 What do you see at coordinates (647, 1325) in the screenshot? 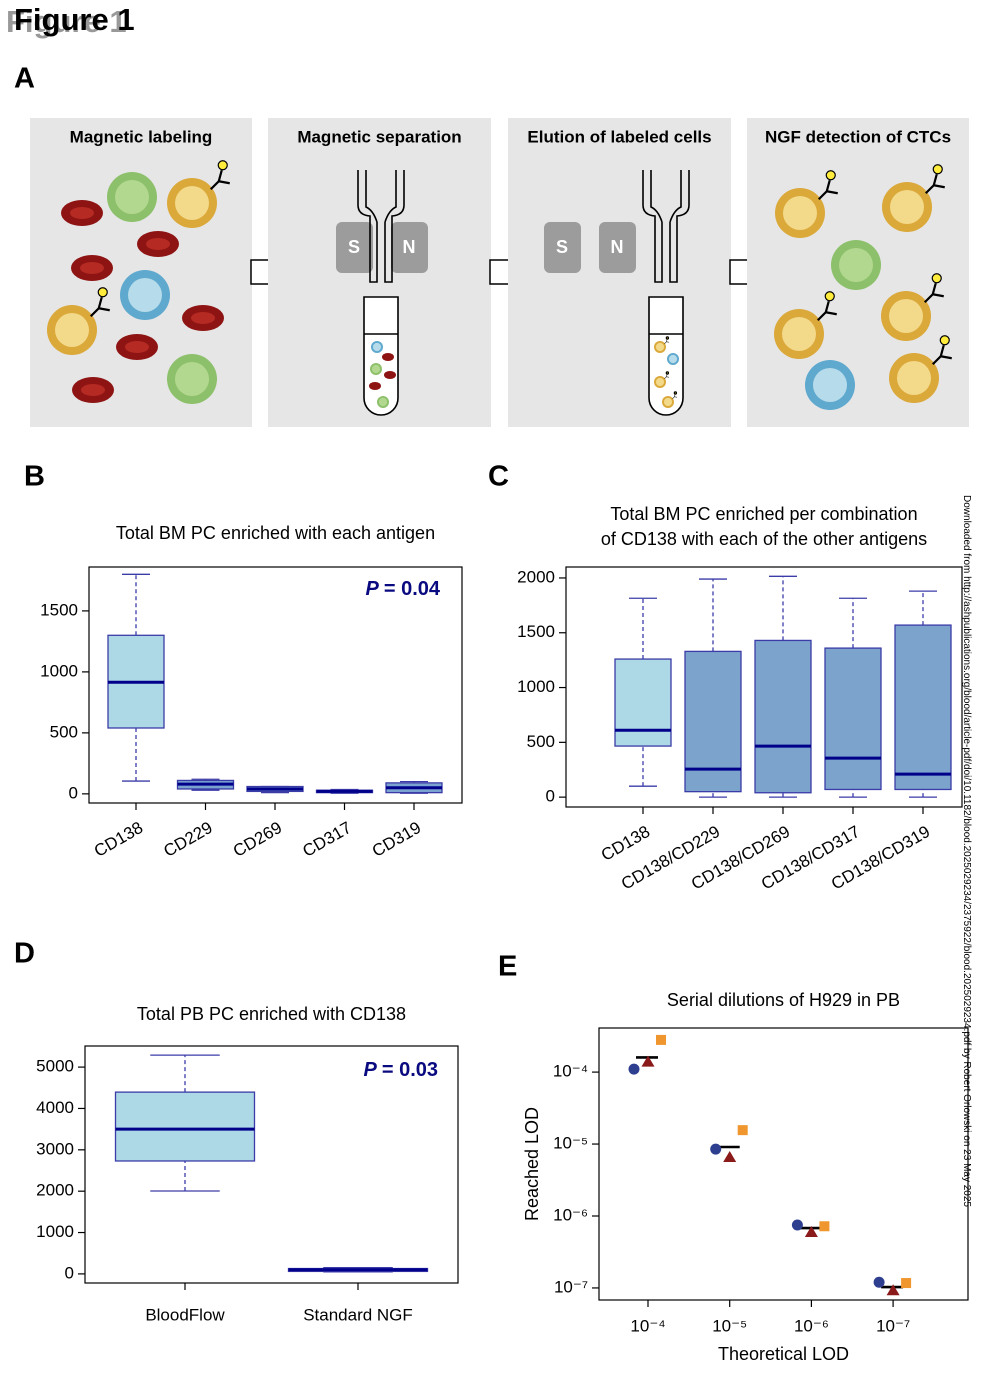
I see `x-tick-label: 10⁻⁴` at bounding box center [647, 1325].